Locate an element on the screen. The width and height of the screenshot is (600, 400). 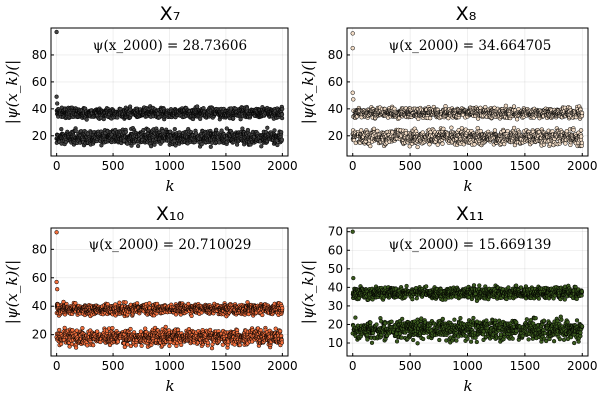
panel-title: X₁₀ is located at coordinates (170, 214).